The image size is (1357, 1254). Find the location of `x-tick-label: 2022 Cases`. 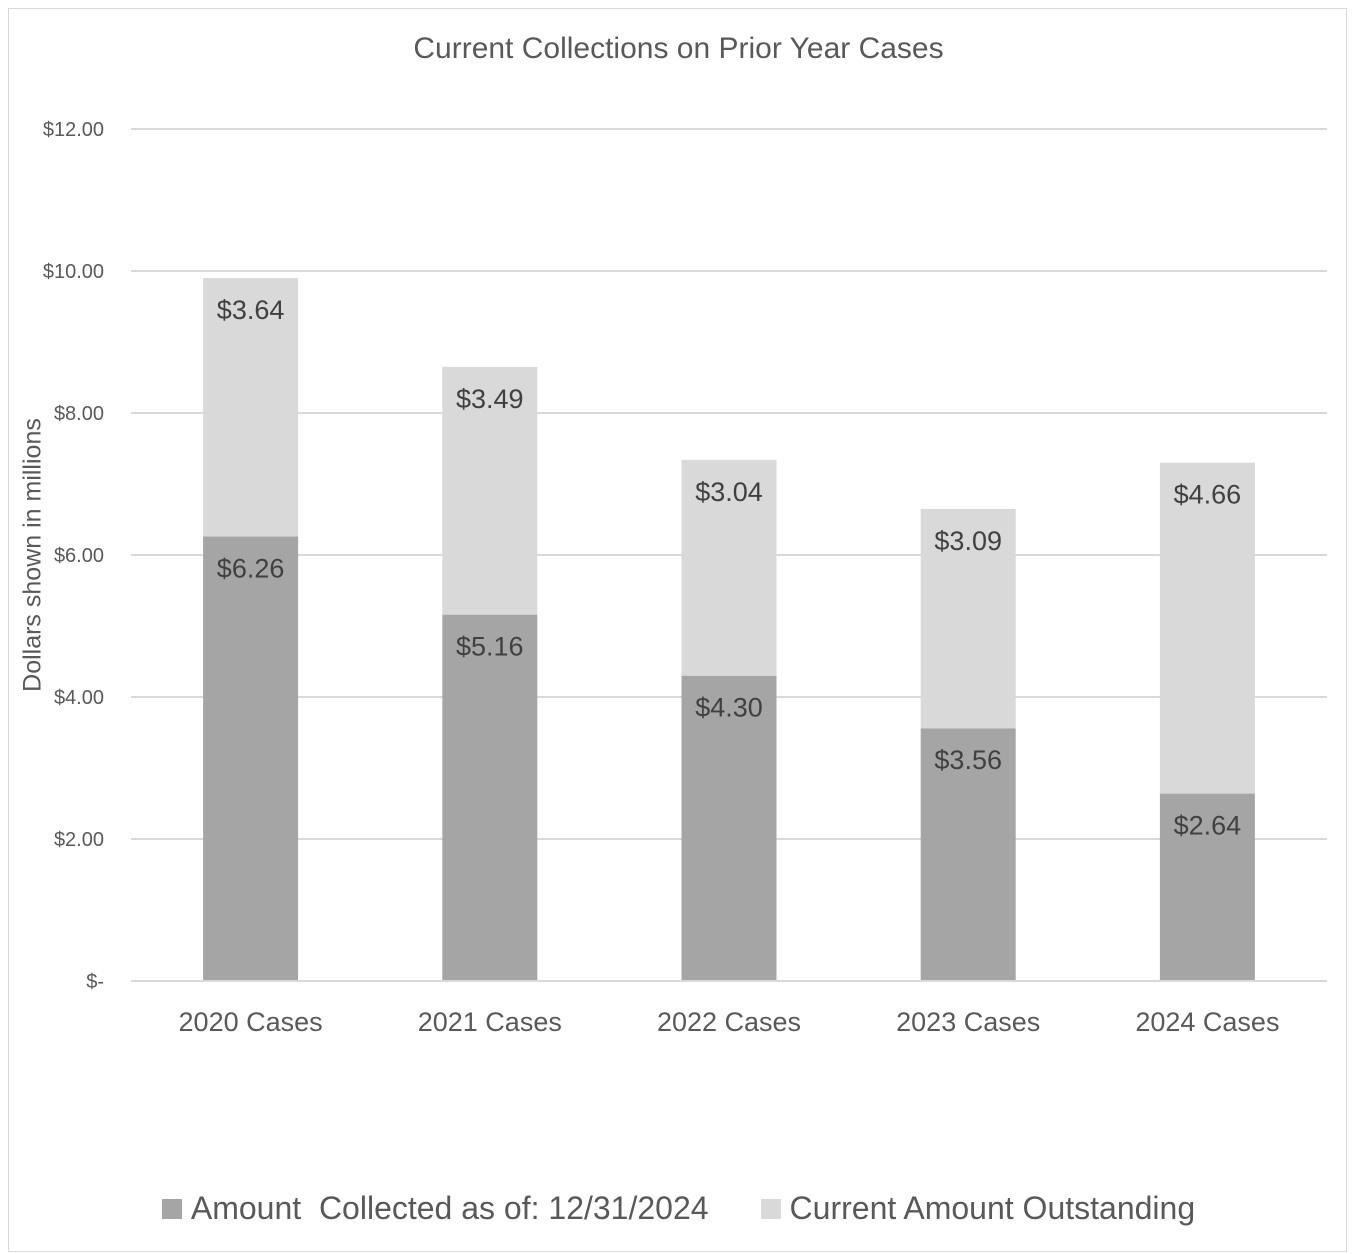

x-tick-label: 2022 Cases is located at coordinates (729, 1022).